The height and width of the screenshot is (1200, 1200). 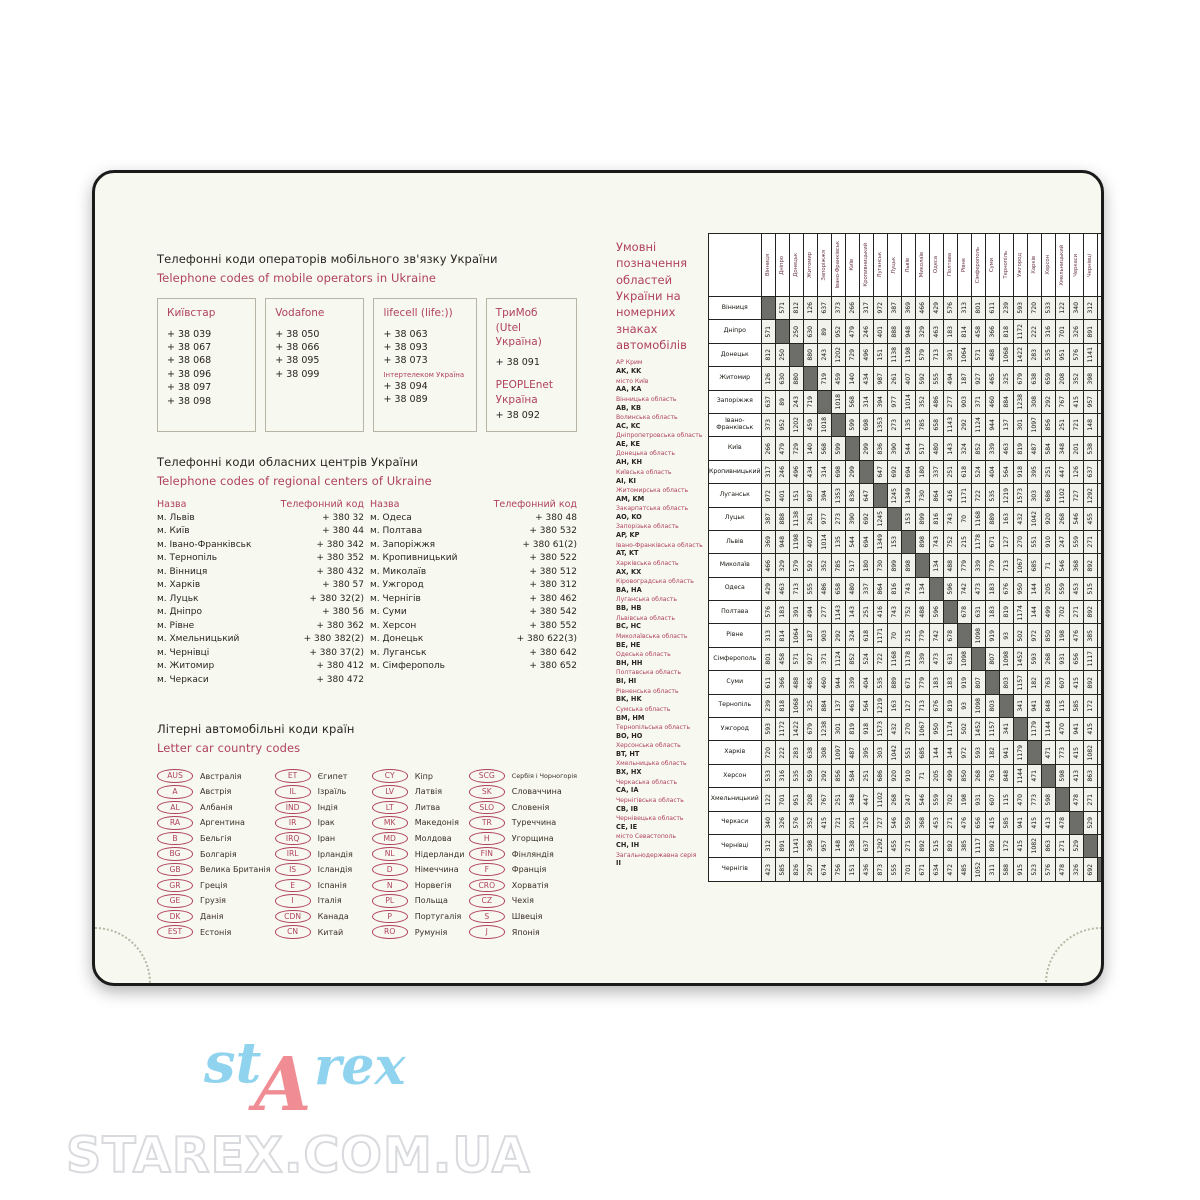 What do you see at coordinates (186, 666) in the screenshot?
I see `city-name: м. Житомир` at bounding box center [186, 666].